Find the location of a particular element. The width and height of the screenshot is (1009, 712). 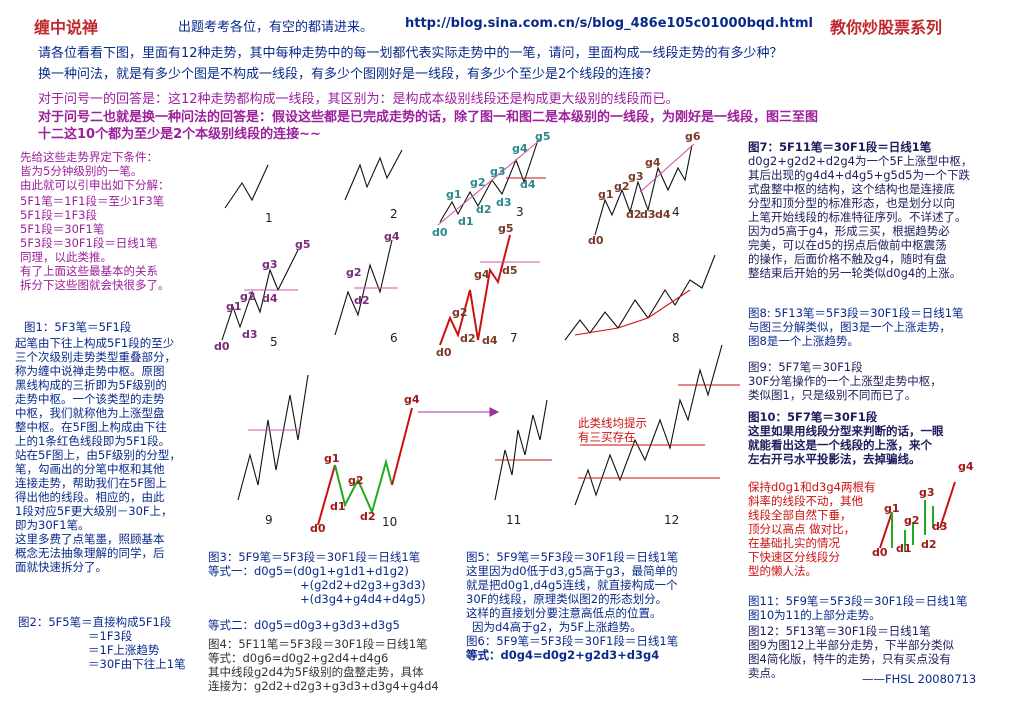

fig1-line: 整中枢。在5F图上构成由下往 is located at coordinates (91, 427).